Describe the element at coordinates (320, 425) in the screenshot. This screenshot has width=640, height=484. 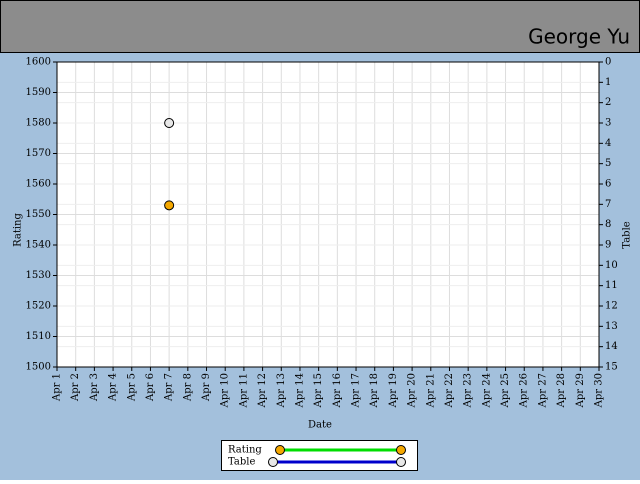
I see `x-axis-title: Date` at that location.